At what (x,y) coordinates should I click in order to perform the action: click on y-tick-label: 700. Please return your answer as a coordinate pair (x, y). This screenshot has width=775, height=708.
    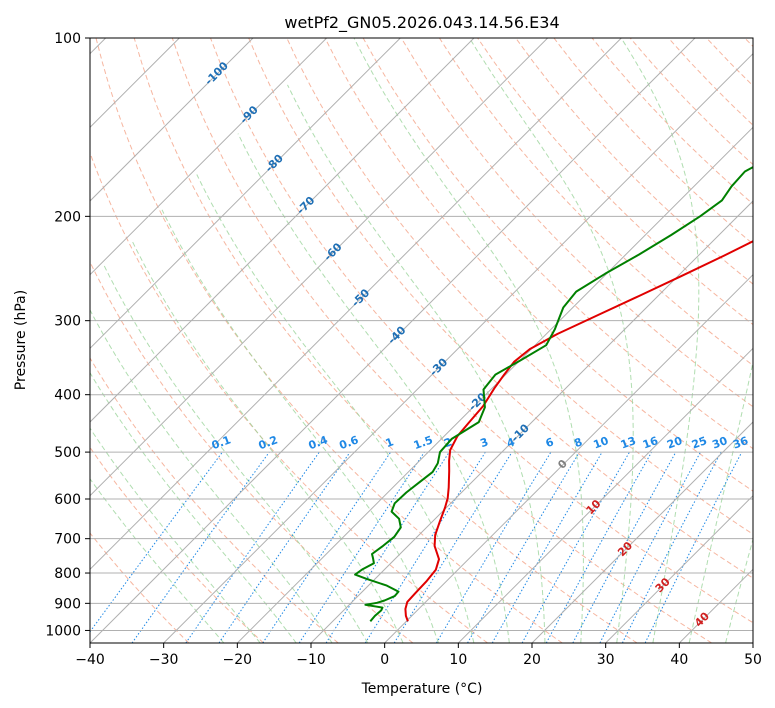
    Looking at the image, I should click on (67, 540).